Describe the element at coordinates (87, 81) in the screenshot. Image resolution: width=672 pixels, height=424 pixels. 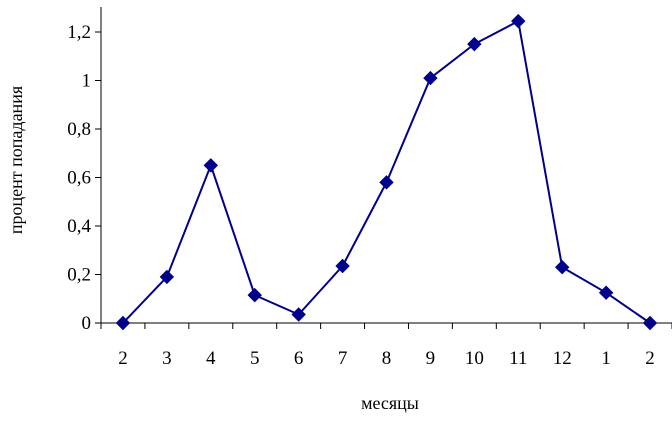
I see `y-tick-label: 1` at that location.